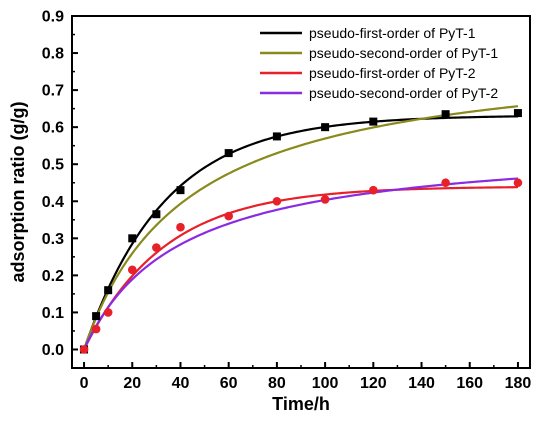 This screenshot has width=550, height=426. What do you see at coordinates (518, 383) in the screenshot?
I see `x-tick-label: 180` at bounding box center [518, 383].